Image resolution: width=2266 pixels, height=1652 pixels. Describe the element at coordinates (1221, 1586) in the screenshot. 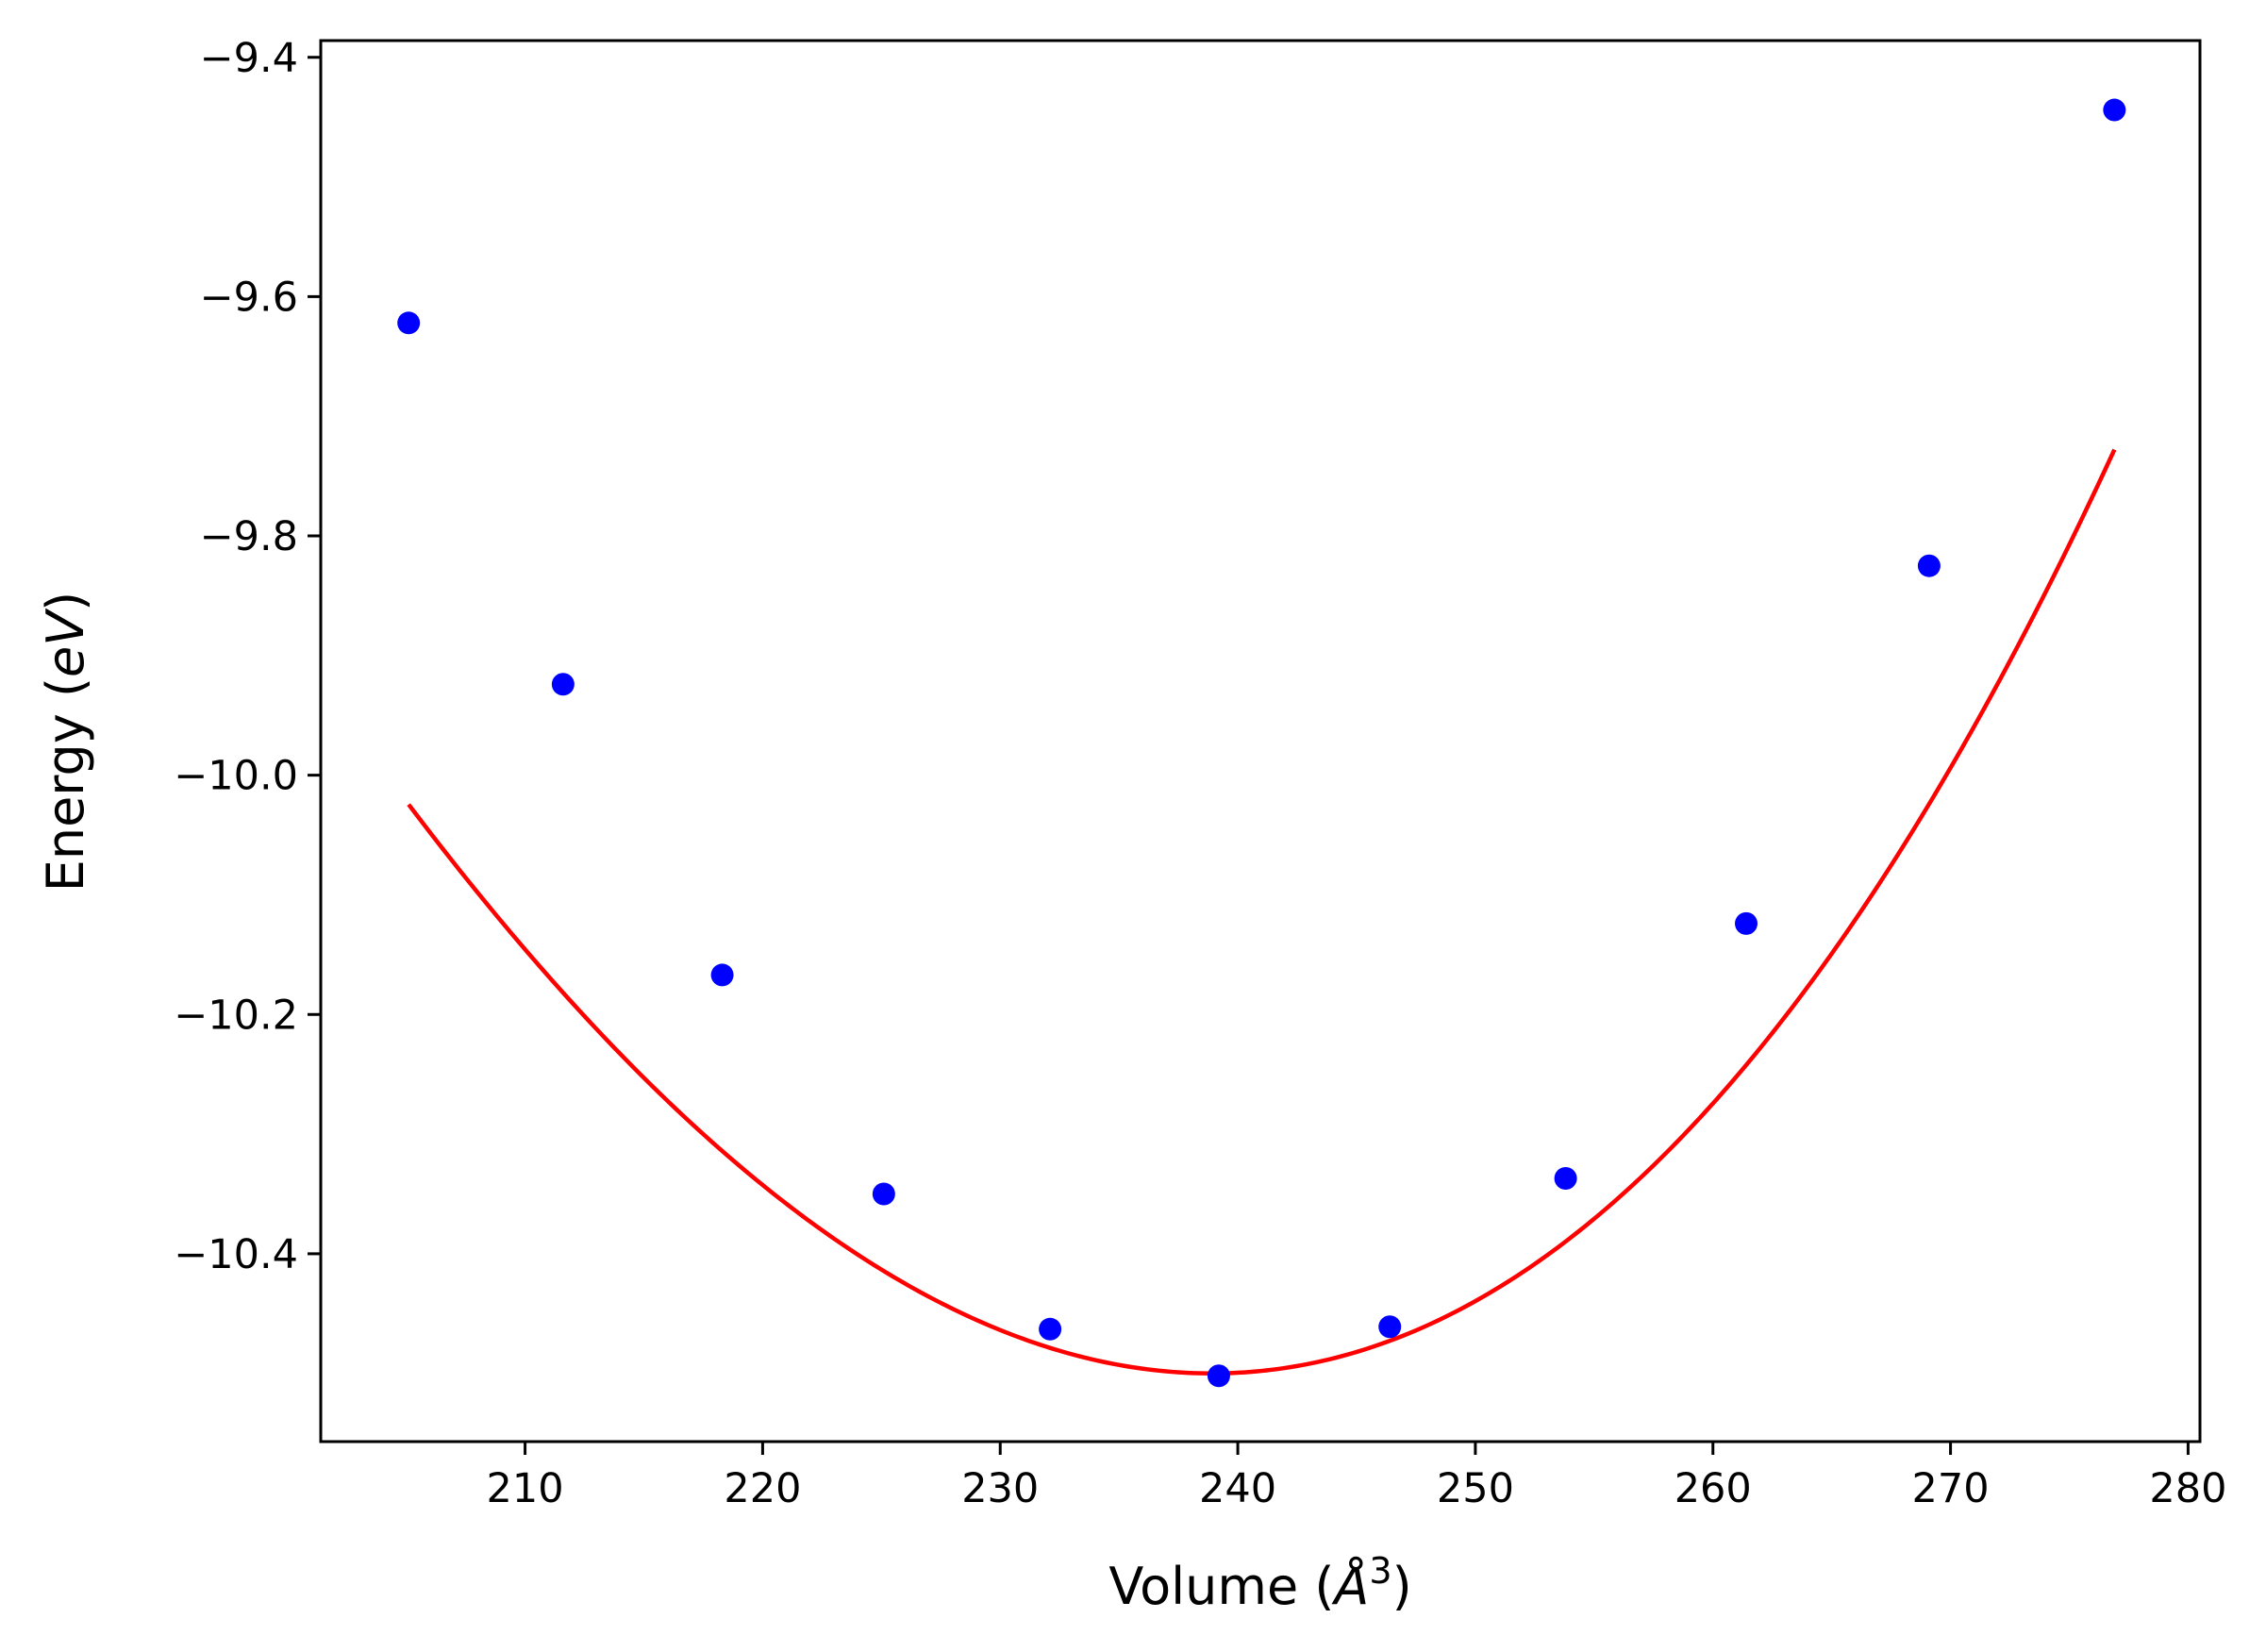

I see `x-axis-title-prefix: Volume (` at that location.